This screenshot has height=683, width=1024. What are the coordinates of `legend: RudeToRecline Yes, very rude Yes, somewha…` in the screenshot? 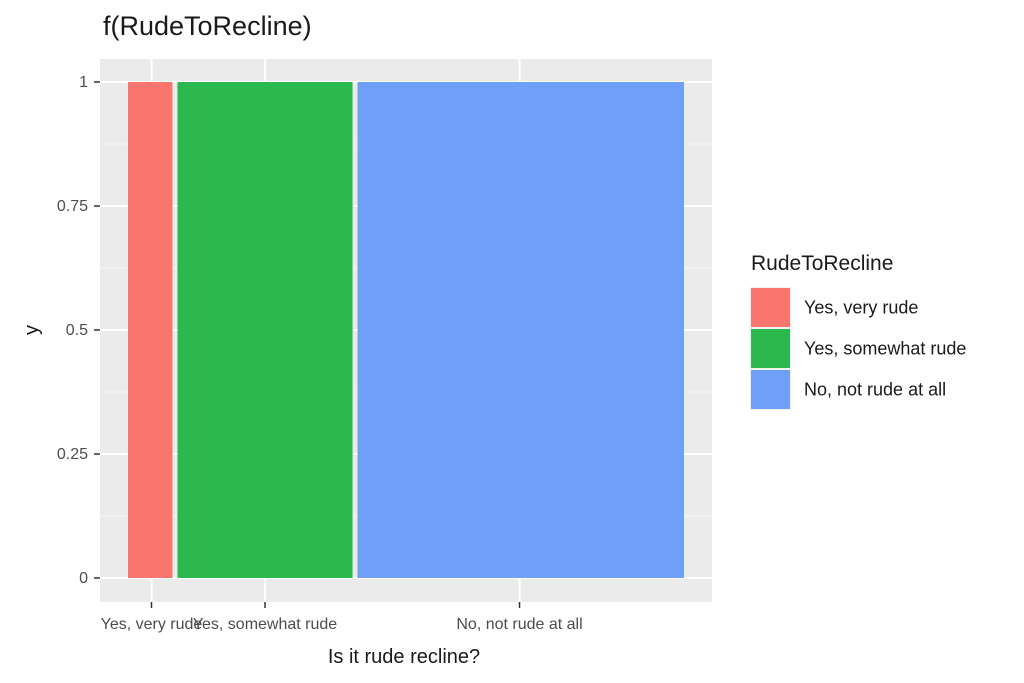 It's located at (858, 331).